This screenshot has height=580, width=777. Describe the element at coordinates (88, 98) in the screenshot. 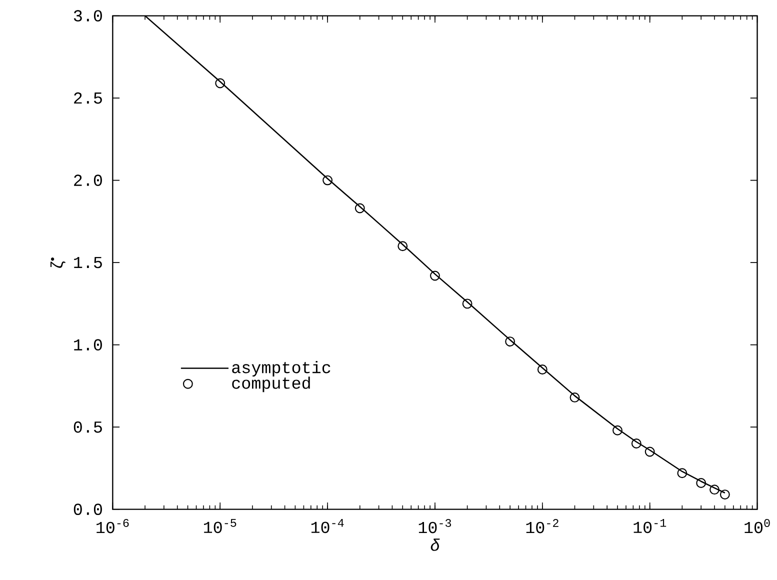

I see `y-tick-label: 2.5` at that location.